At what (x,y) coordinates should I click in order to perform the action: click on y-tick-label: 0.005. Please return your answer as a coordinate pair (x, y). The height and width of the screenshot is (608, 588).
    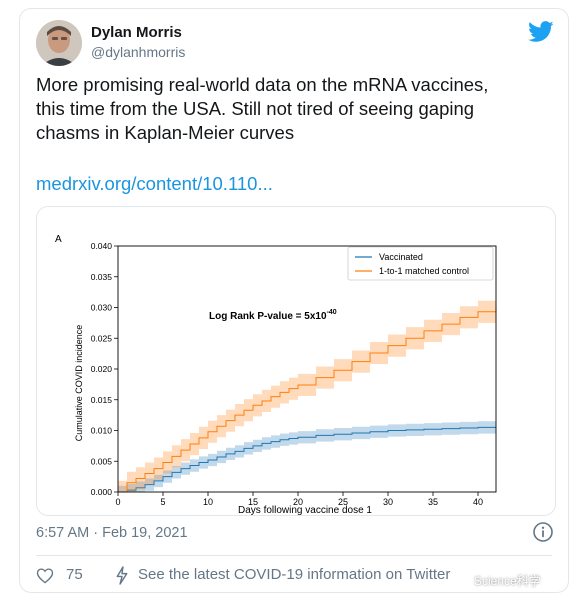
    Looking at the image, I should click on (102, 461).